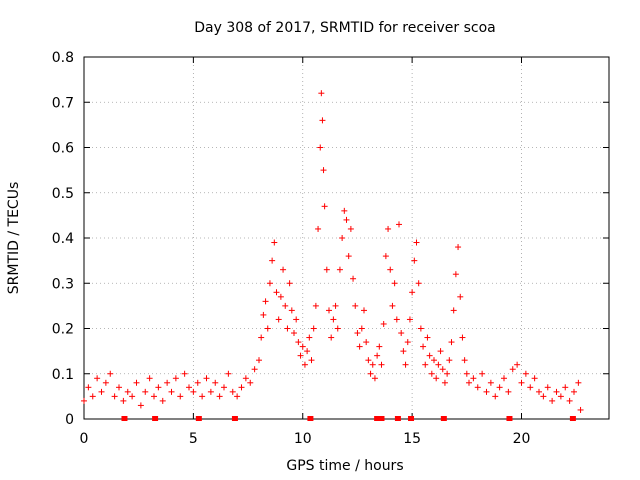  I want to click on x-axis-label: GPS time / hours, so click(344, 466).